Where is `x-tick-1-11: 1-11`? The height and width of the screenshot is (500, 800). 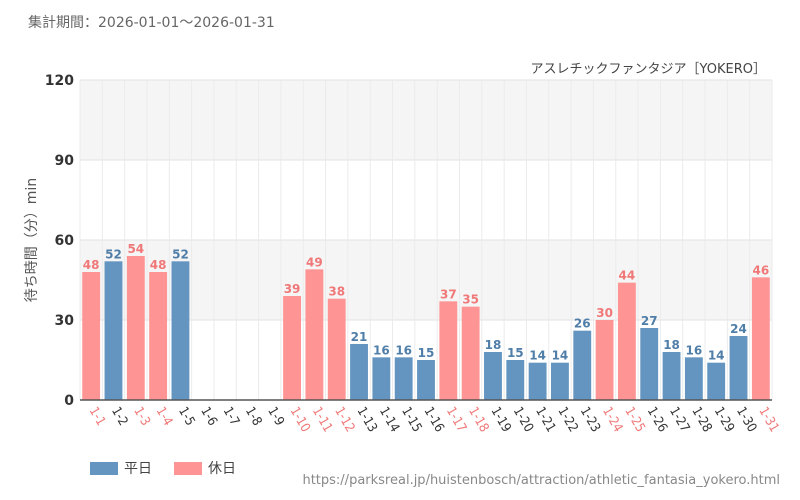
x-tick-1-11: 1-11 is located at coordinates (322, 420).